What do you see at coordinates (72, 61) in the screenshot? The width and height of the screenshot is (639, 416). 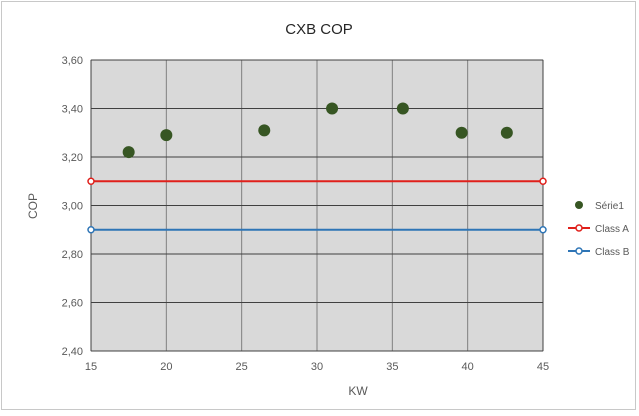 I see `y-tick-label: 3,60` at bounding box center [72, 61].